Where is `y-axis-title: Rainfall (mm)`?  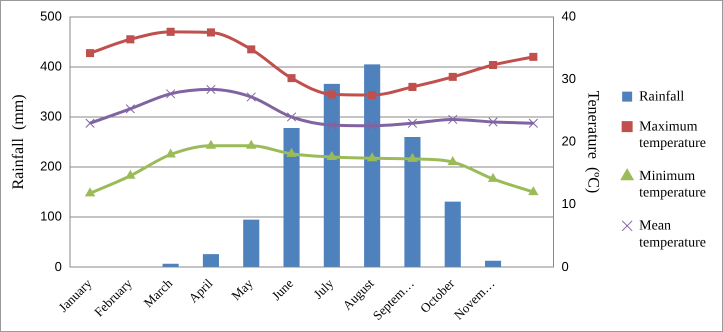
y-axis-title: Rainfall (mm) is located at coordinates (18, 142).